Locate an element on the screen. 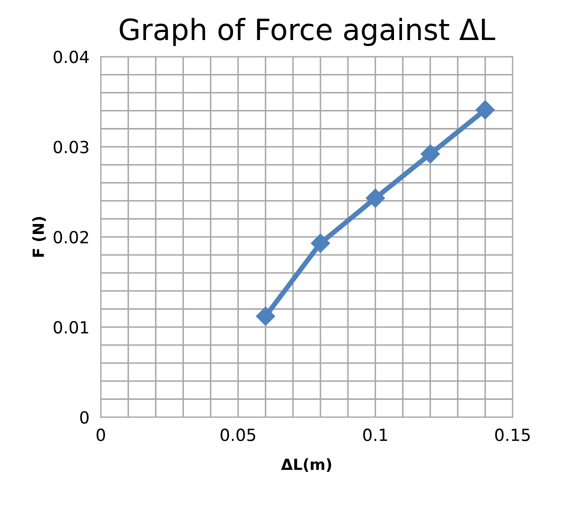  y-tick-label: 0.04 is located at coordinates (71, 57).